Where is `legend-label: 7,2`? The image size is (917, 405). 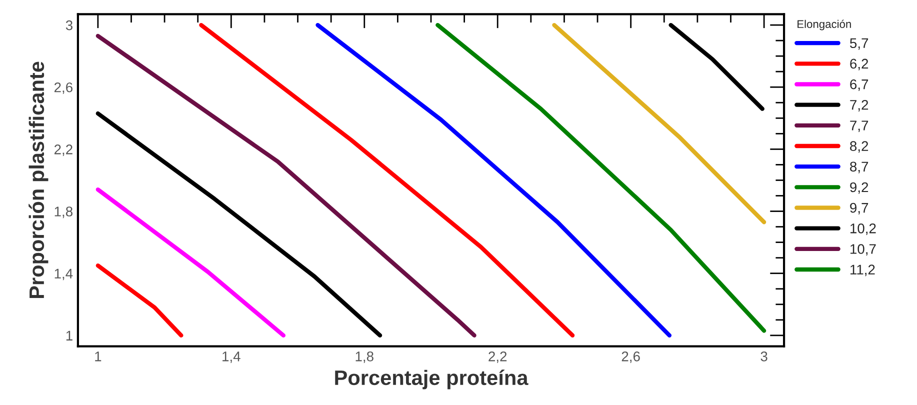
legend-label: 7,2 is located at coordinates (859, 106).